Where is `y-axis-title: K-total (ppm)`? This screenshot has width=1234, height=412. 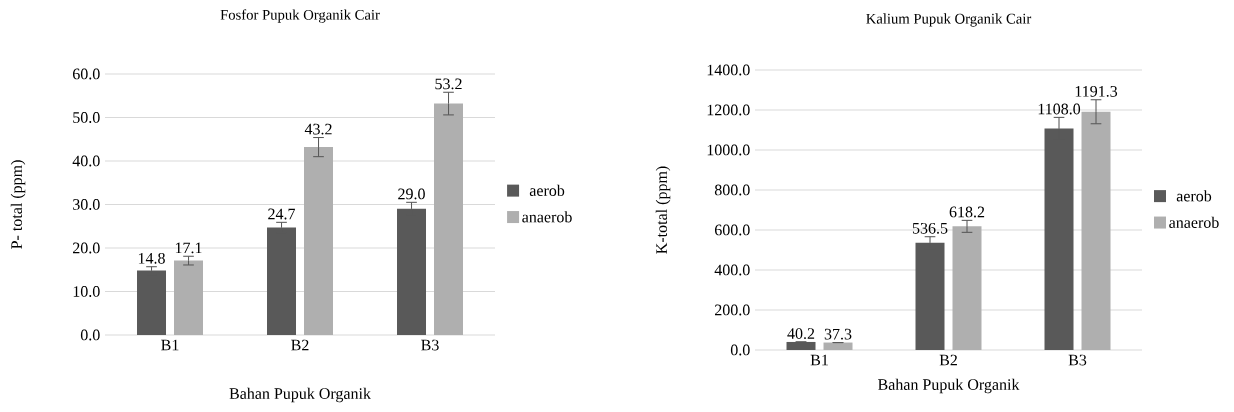 y-axis-title: K-total (ppm) is located at coordinates (663, 210).